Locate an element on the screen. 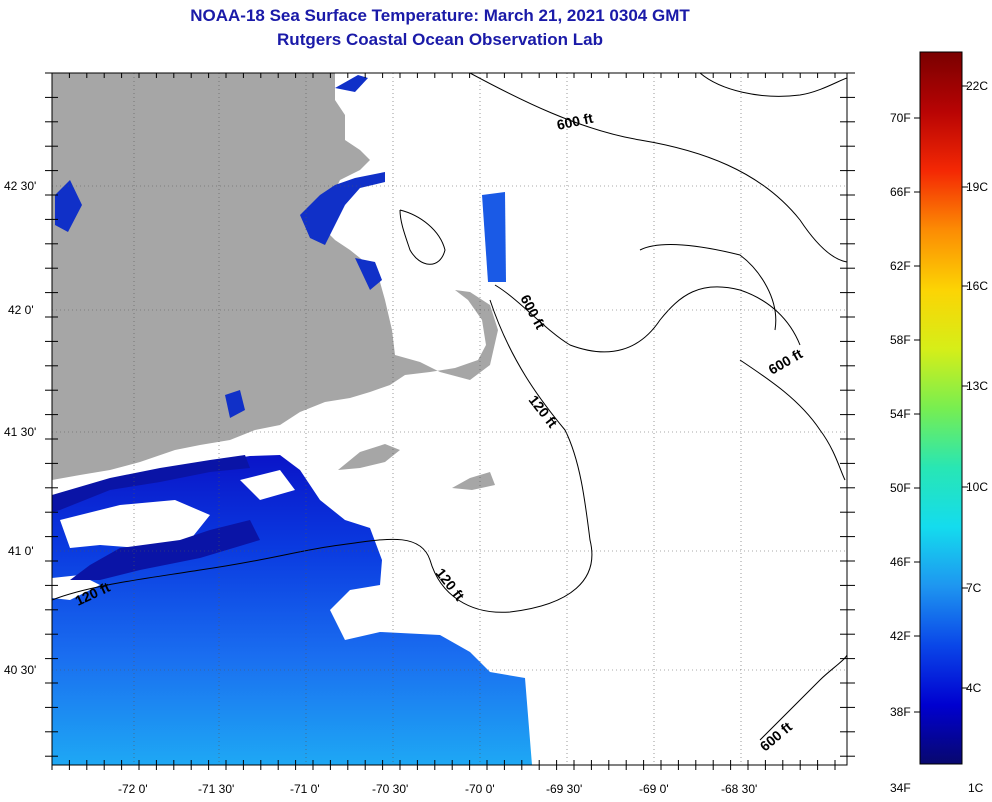  colorbar-c-label: 19C is located at coordinates (977, 187).